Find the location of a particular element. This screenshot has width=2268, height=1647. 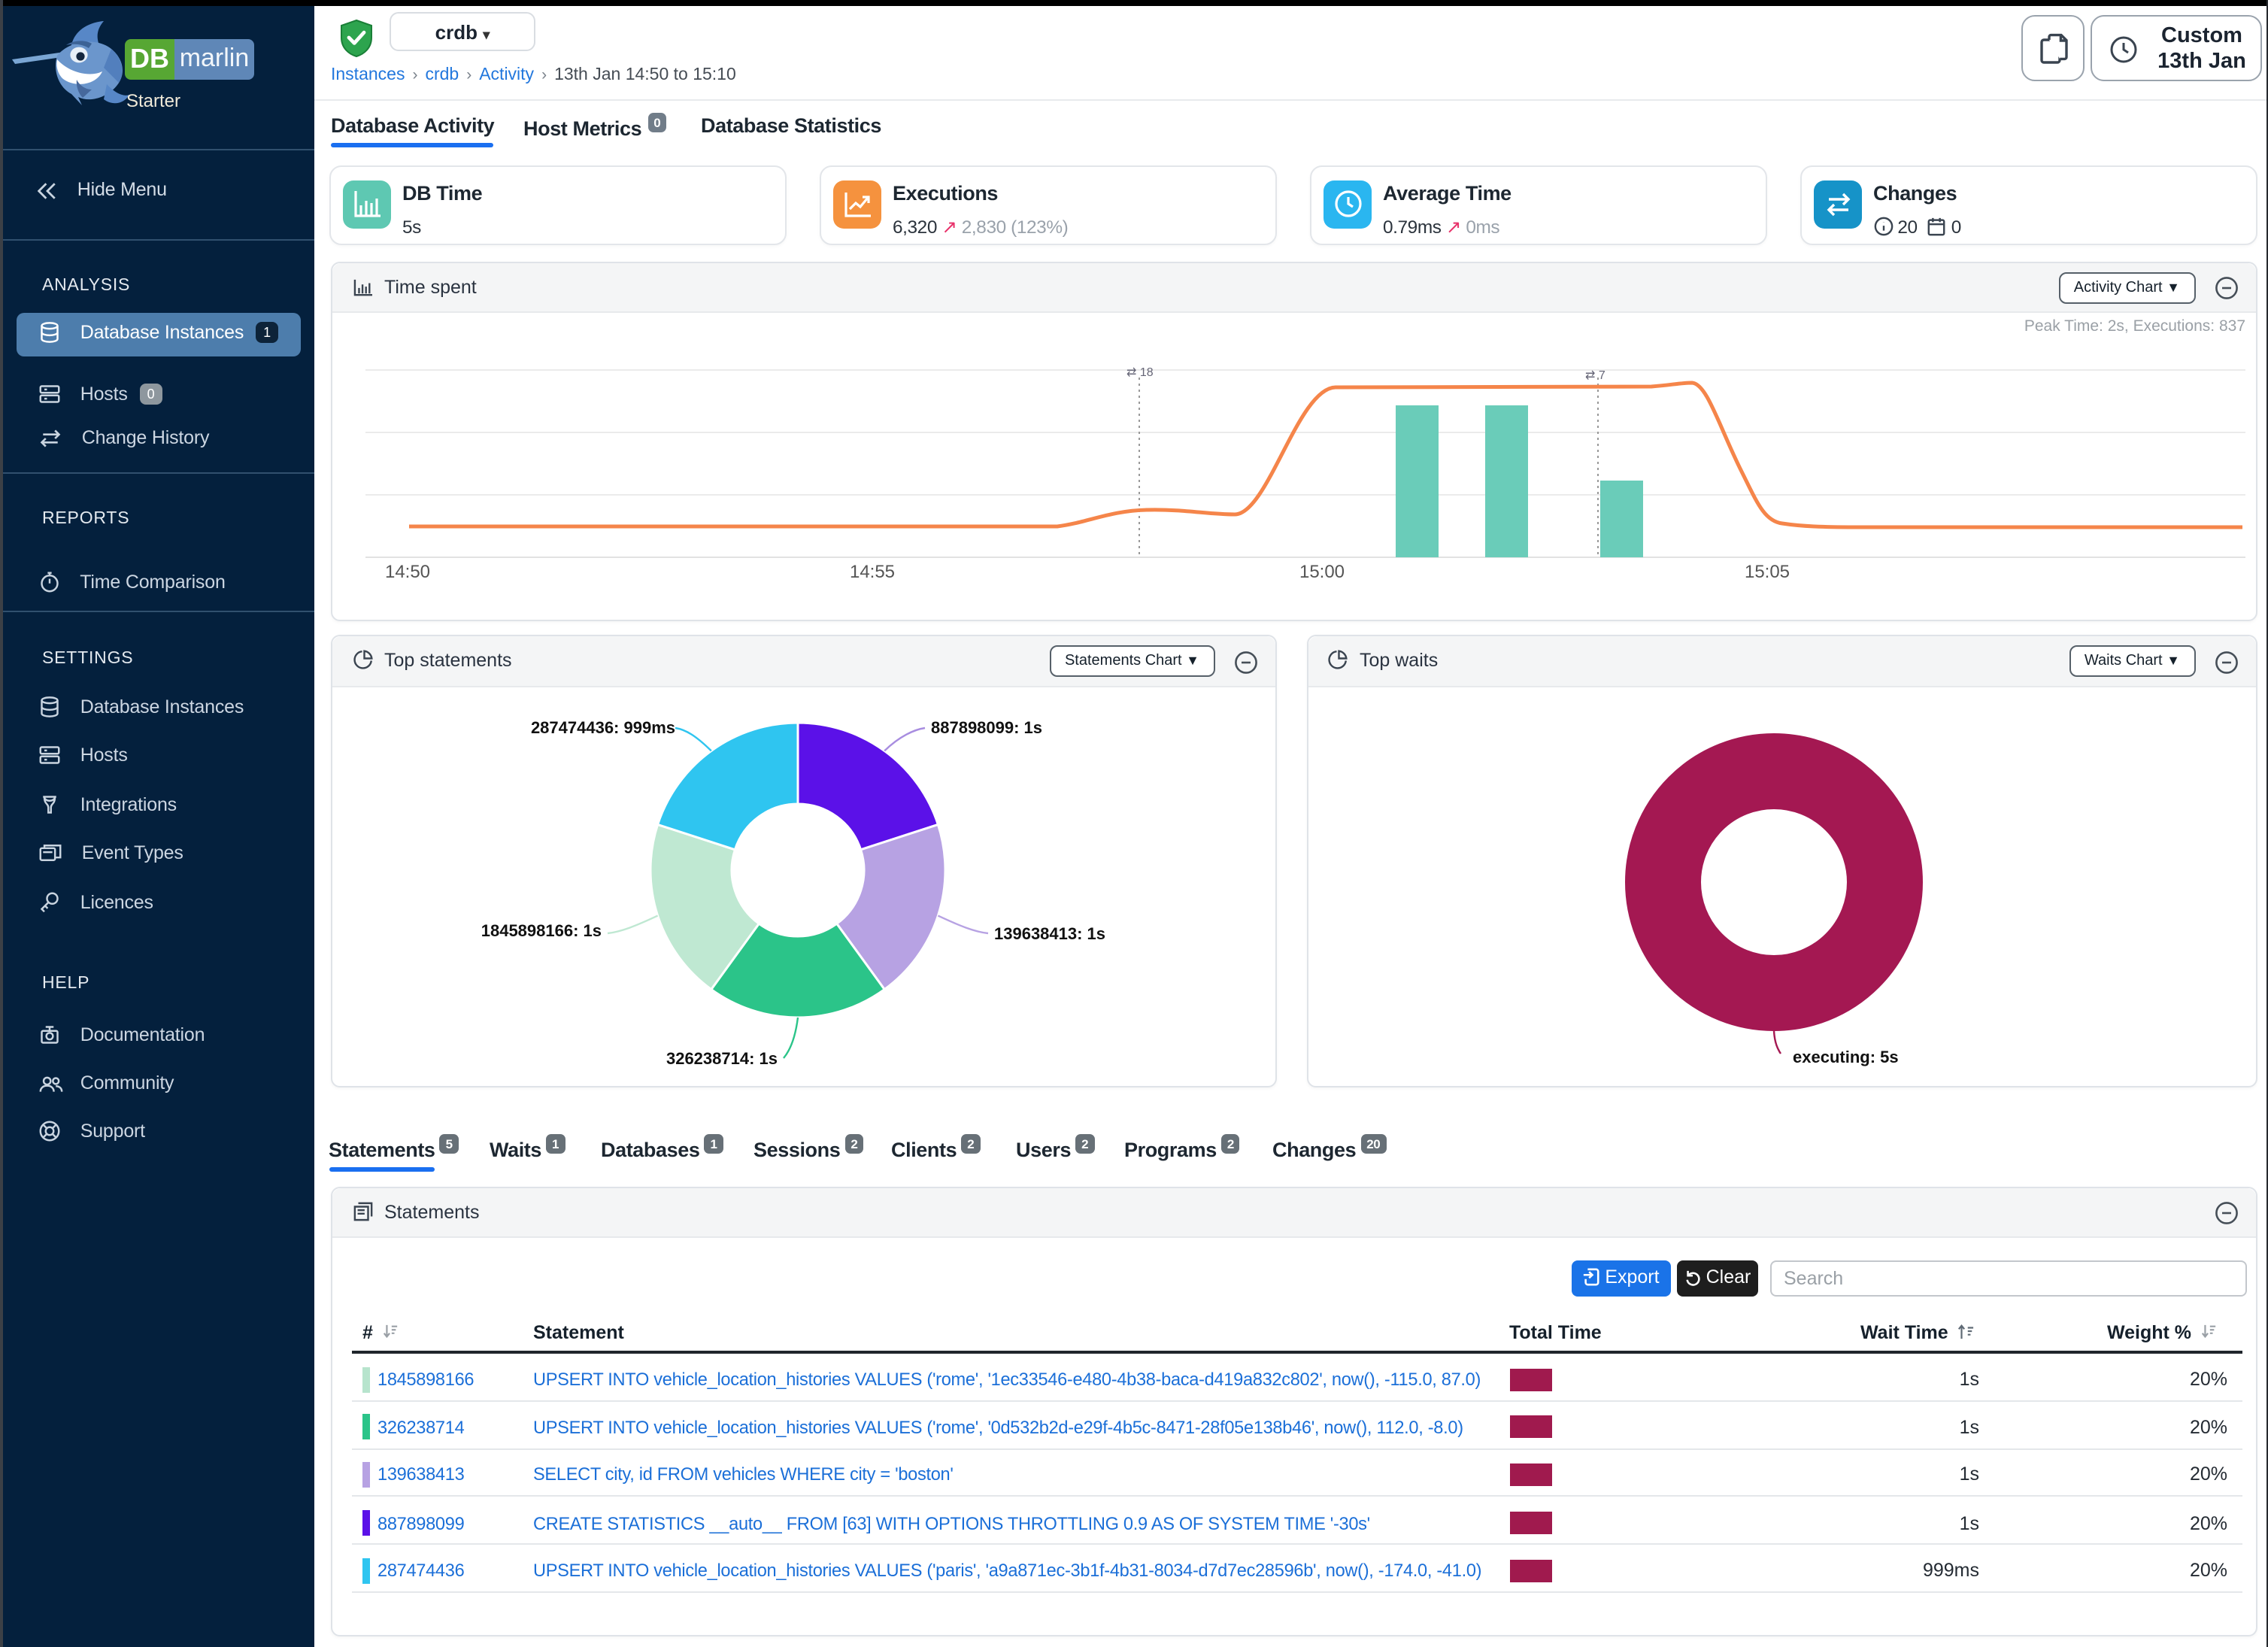

svg-text: 326238714: 1s is located at coordinates (722, 1057).